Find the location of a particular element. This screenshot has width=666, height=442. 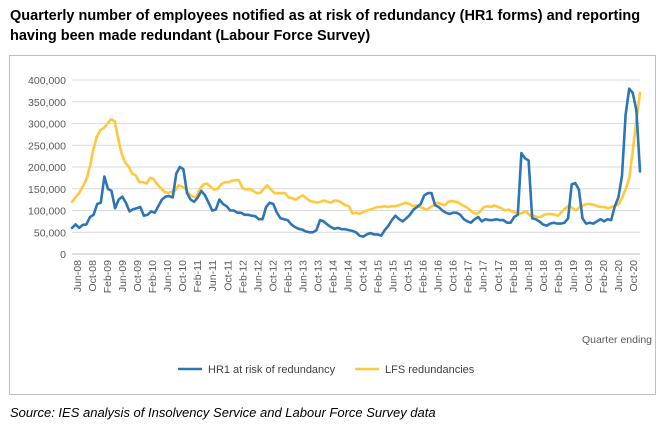

y-tick-label: 300,000 is located at coordinates (47, 125).